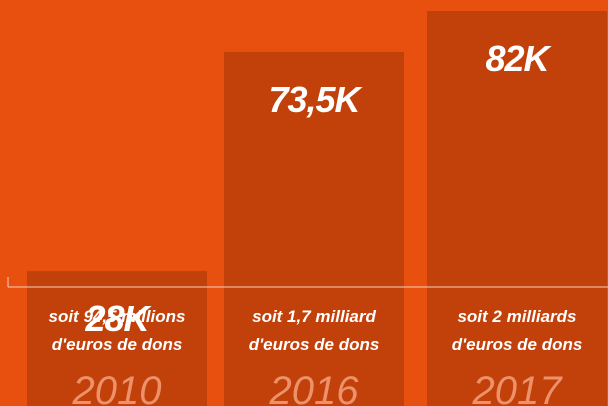  Describe the element at coordinates (314, 316) in the screenshot. I see `bar-caption-line: soit 1,7 milliard` at that location.